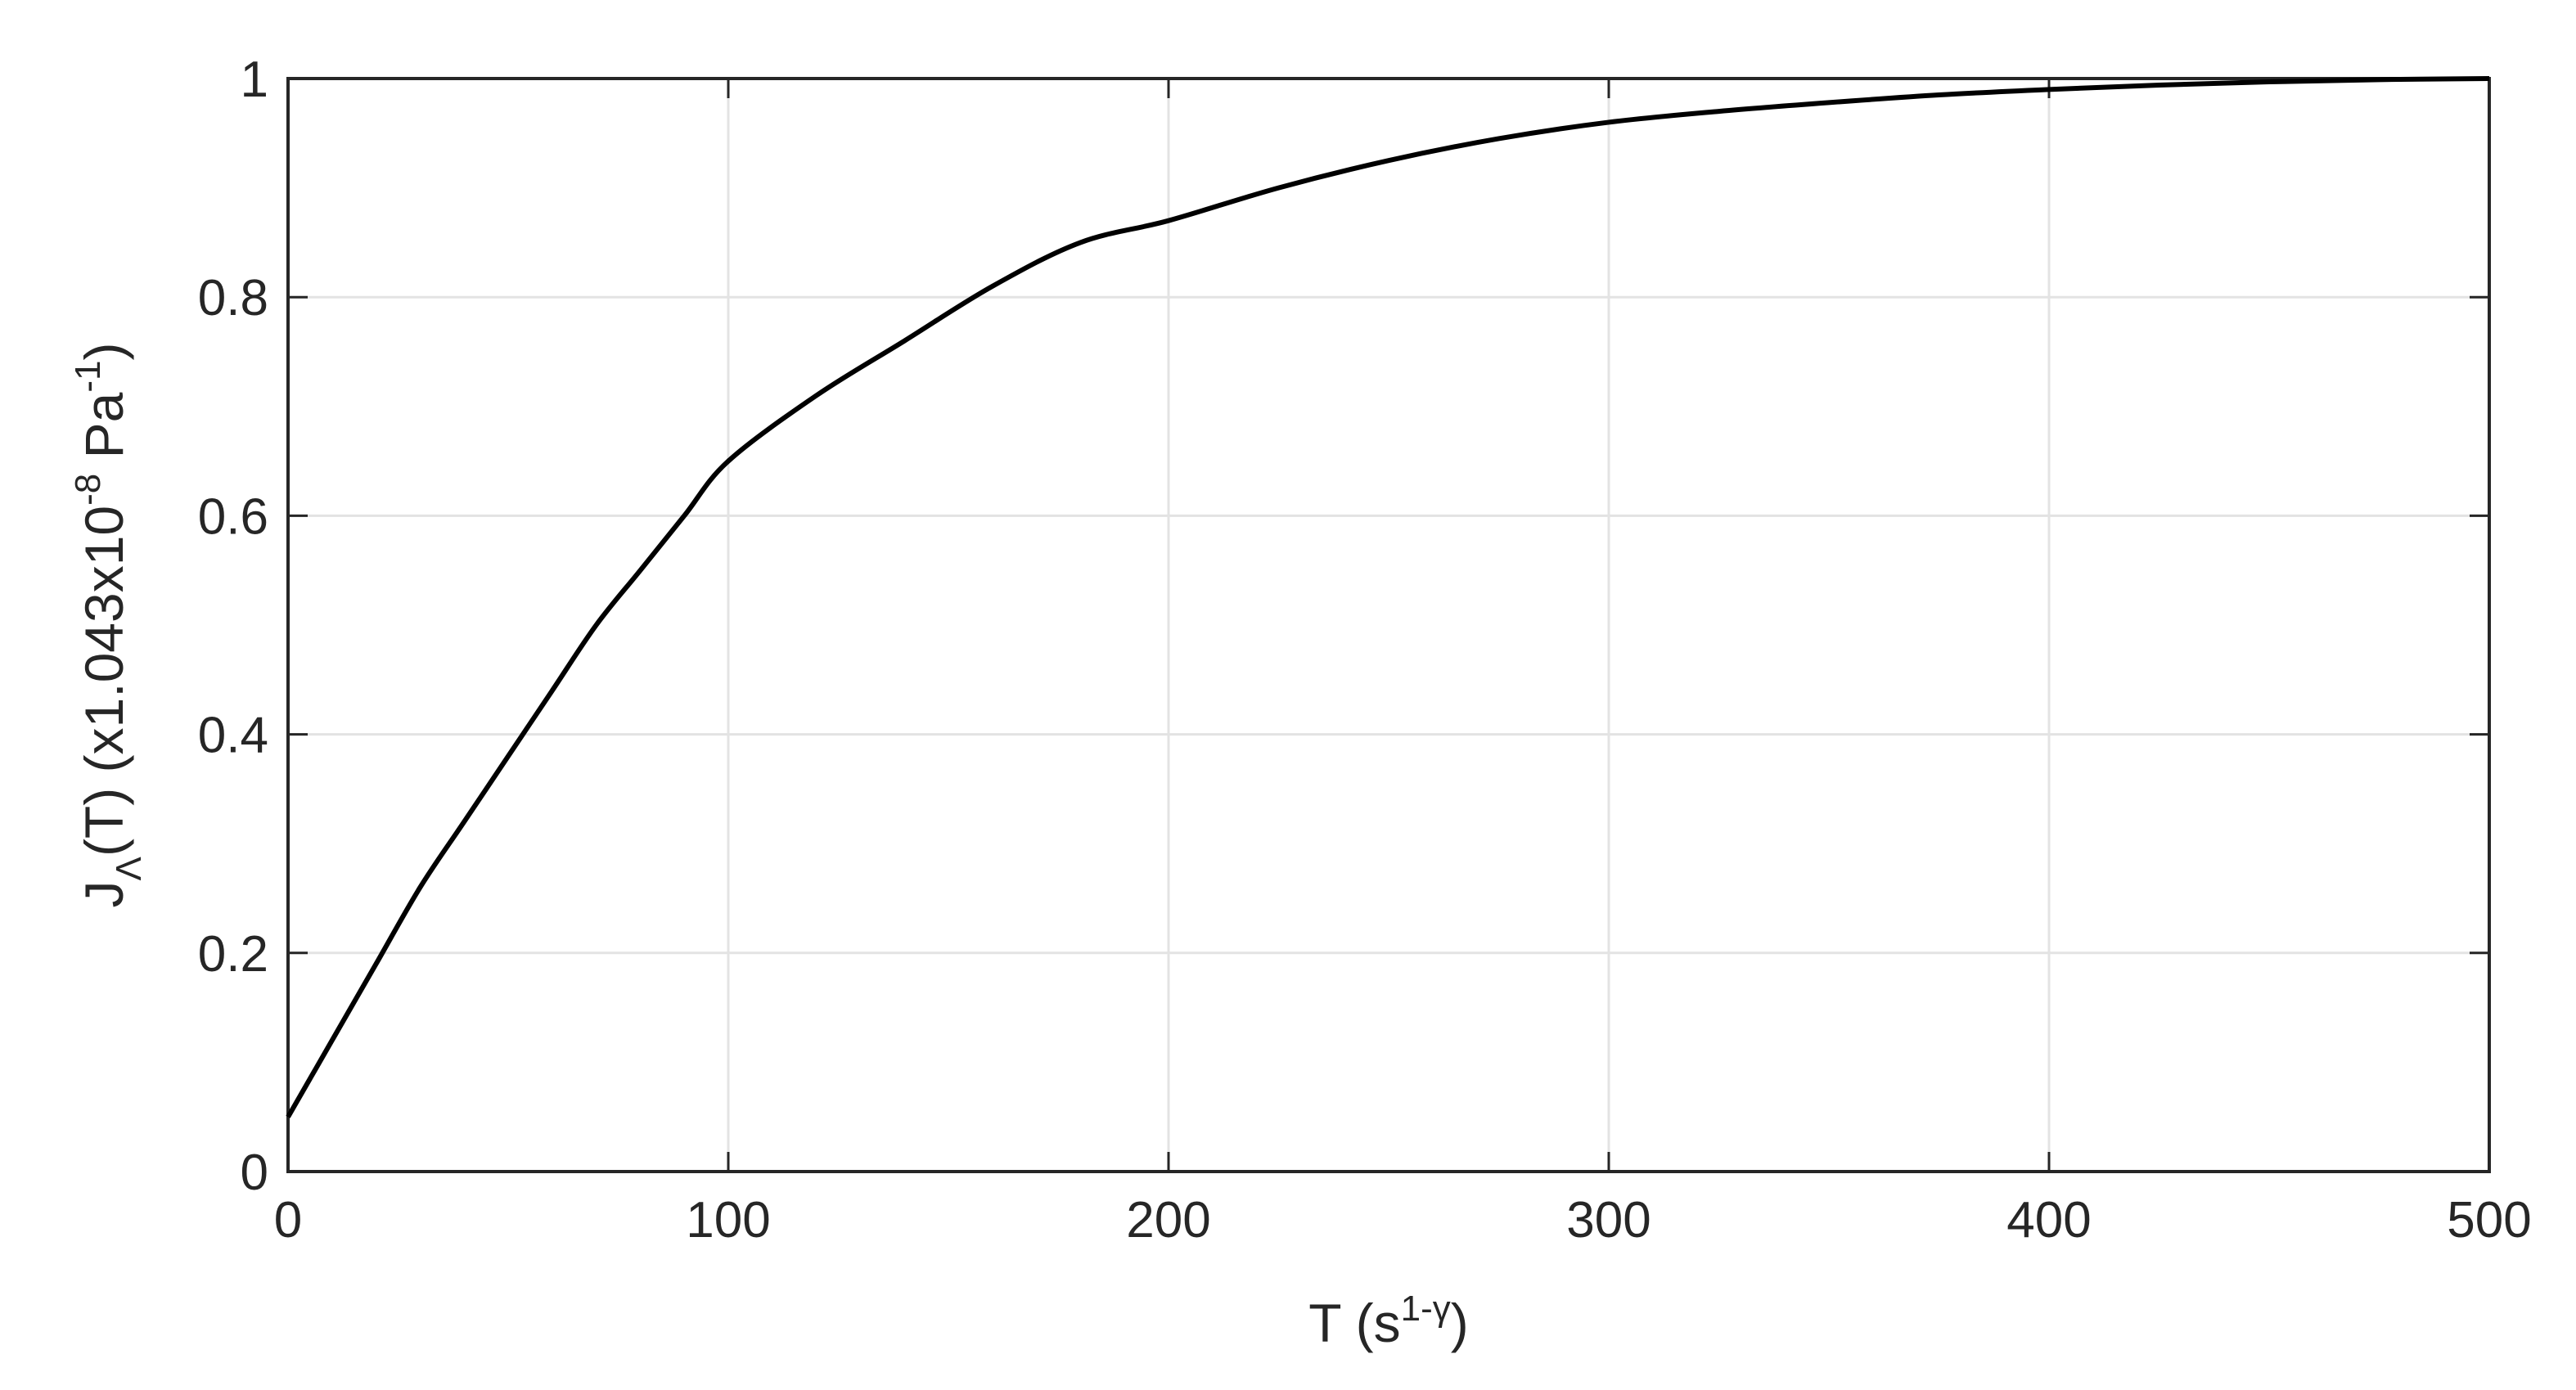 The width and height of the screenshot is (2576, 1390). What do you see at coordinates (1370, 1323) in the screenshot?
I see `x-axis-label-unit-open: (s` at bounding box center [1370, 1323].